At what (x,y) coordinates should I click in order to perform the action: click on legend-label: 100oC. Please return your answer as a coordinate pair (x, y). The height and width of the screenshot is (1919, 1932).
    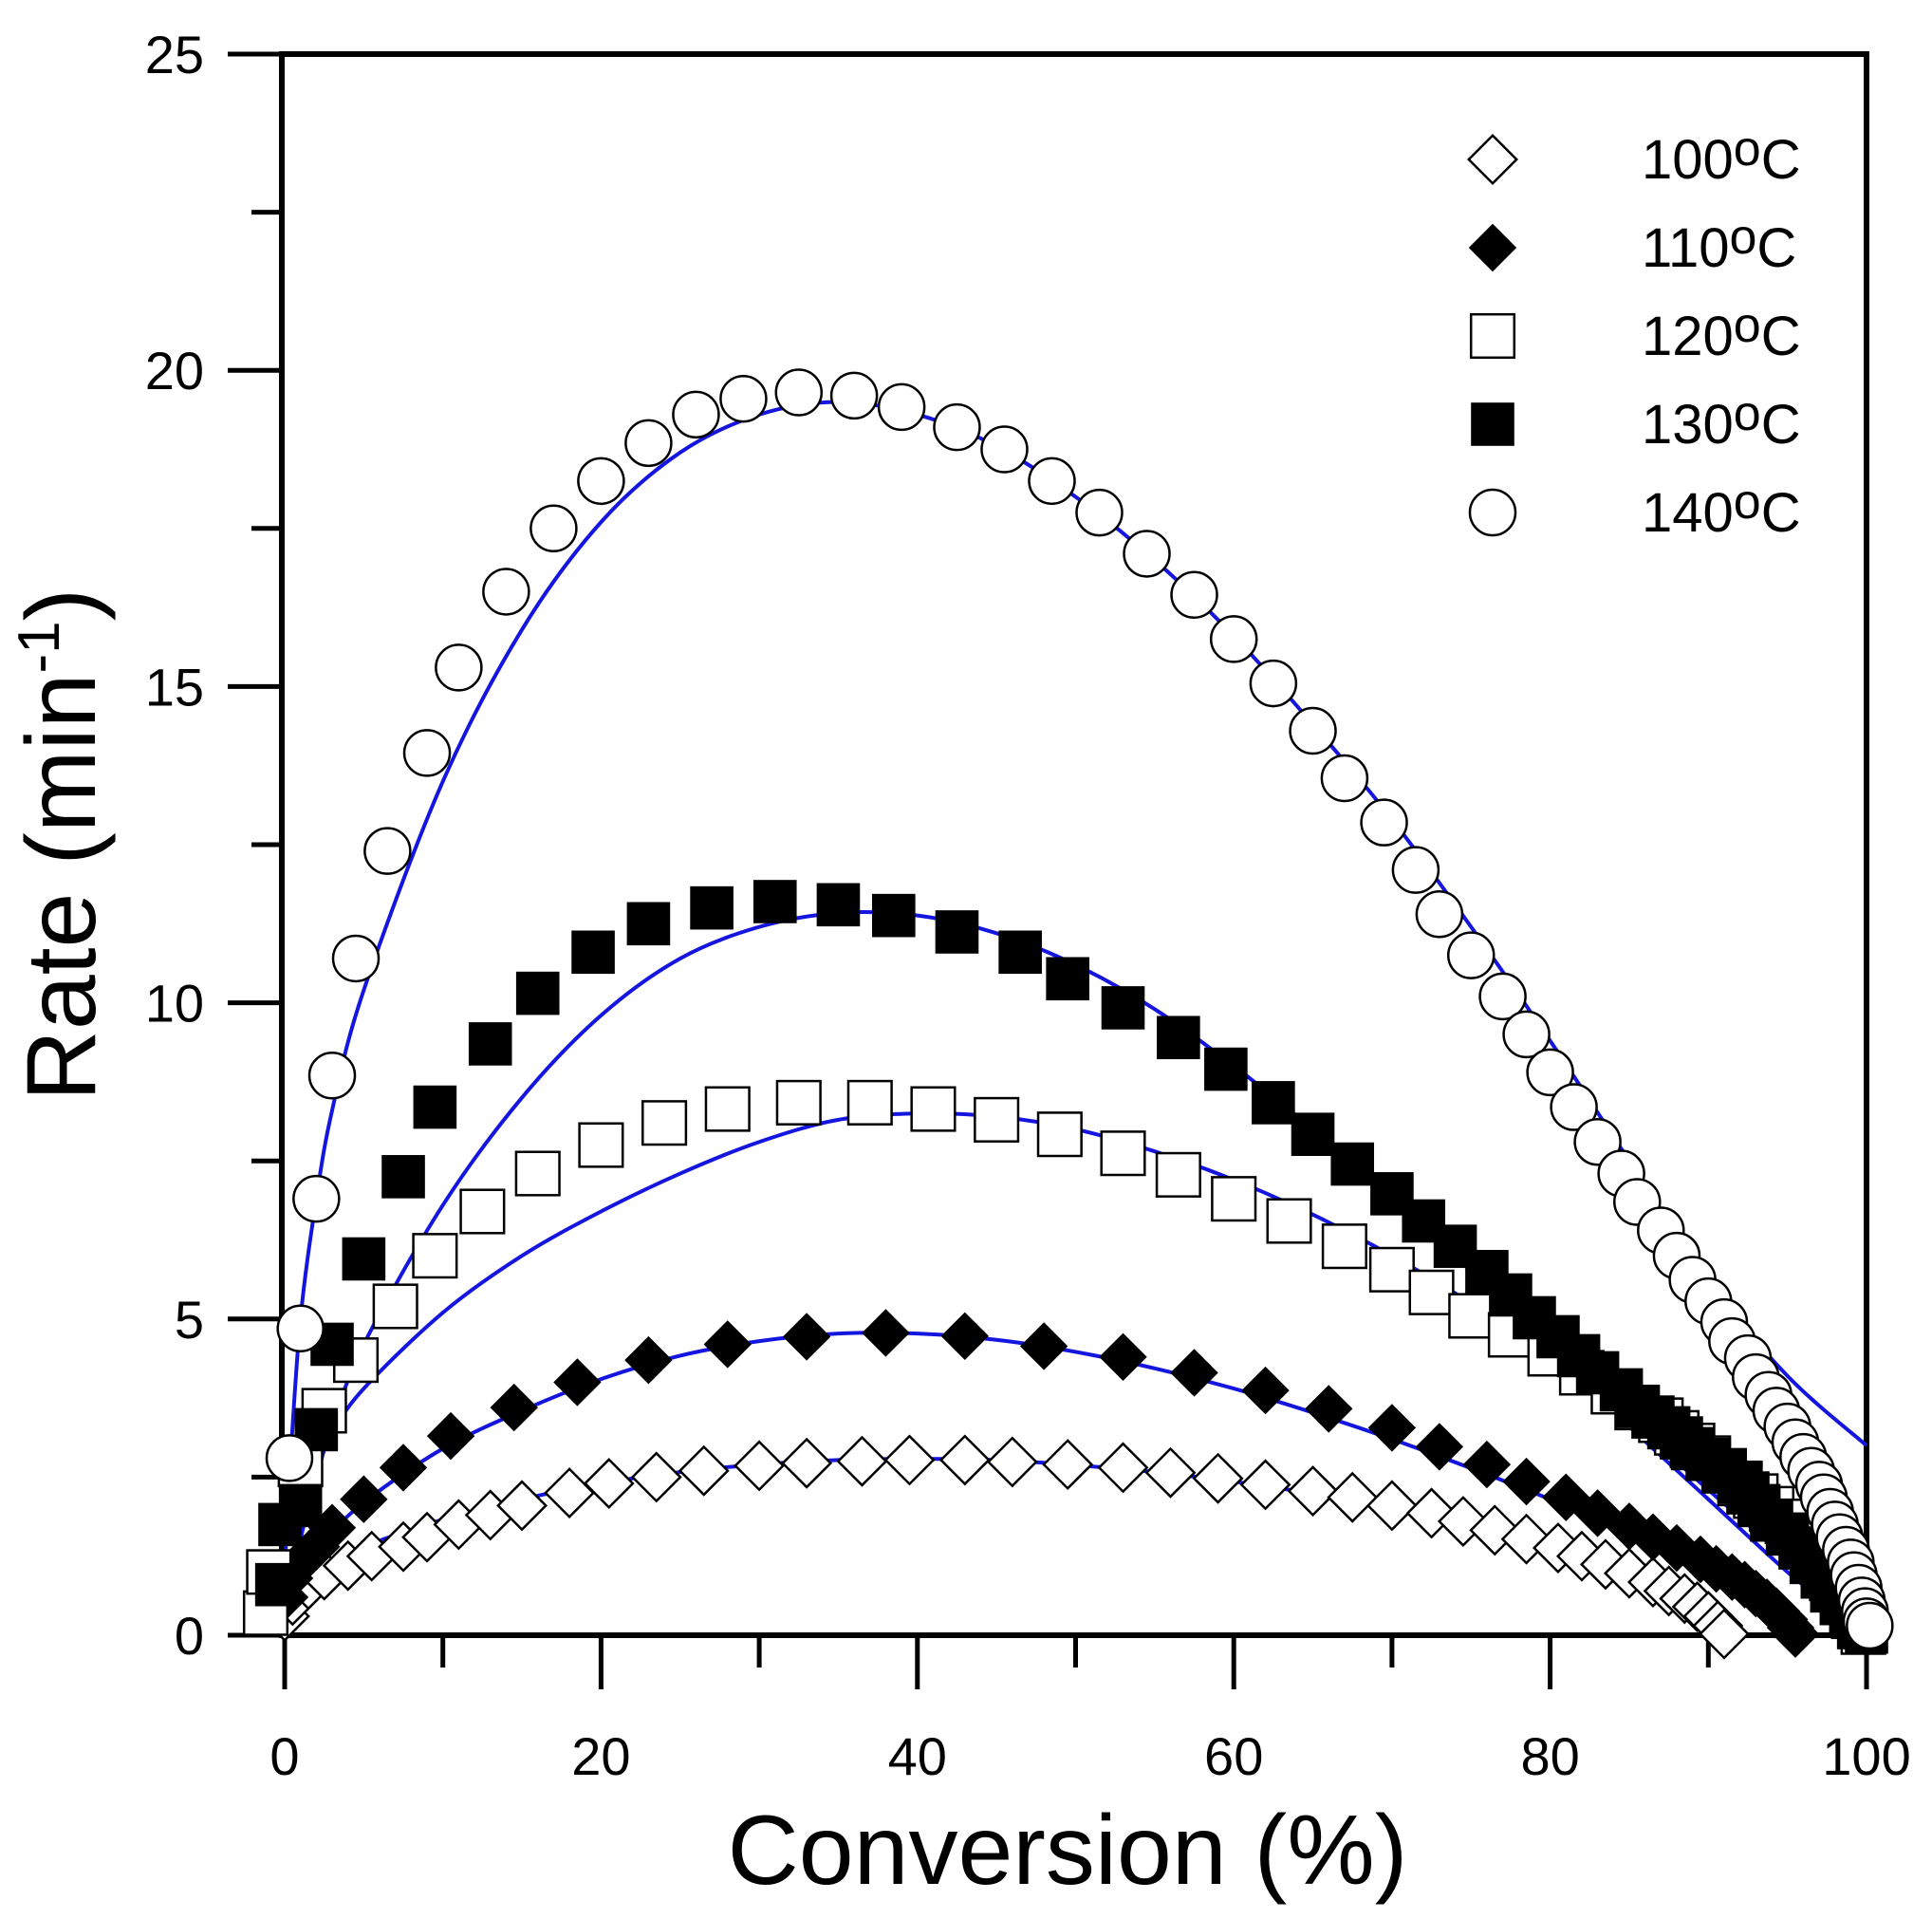
    Looking at the image, I should click on (1721, 156).